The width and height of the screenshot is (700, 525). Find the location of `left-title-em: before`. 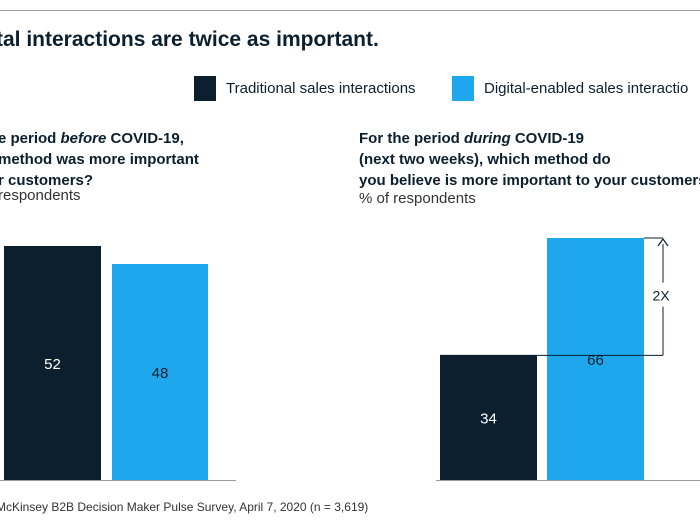

left-title-em: before is located at coordinates (83, 138).